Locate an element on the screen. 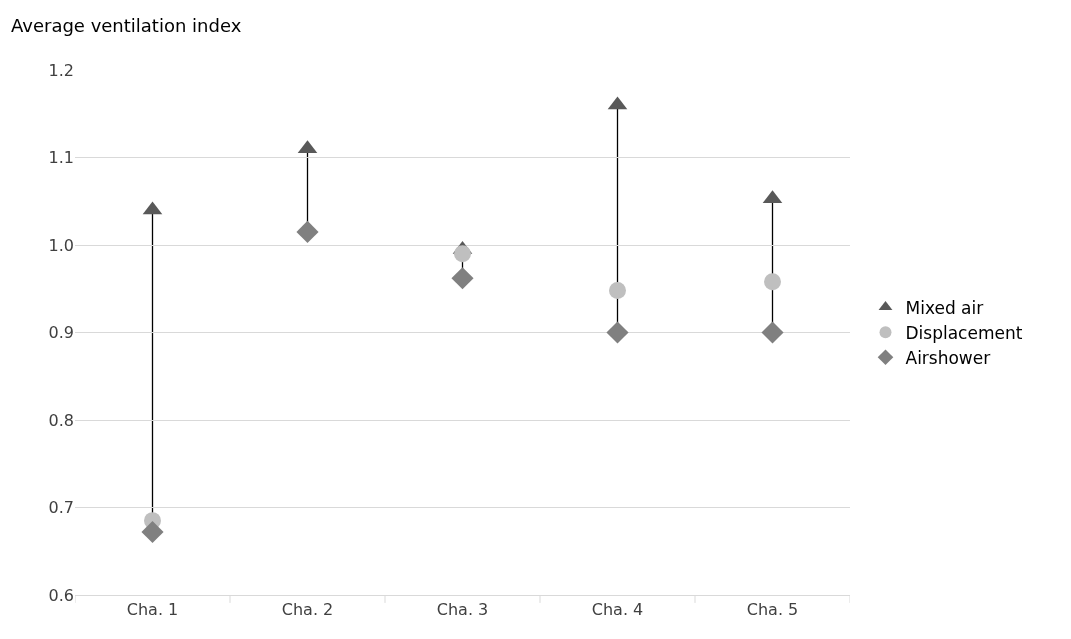 The image size is (1071, 639). x-tick-label: Cha. 1 is located at coordinates (152, 610).